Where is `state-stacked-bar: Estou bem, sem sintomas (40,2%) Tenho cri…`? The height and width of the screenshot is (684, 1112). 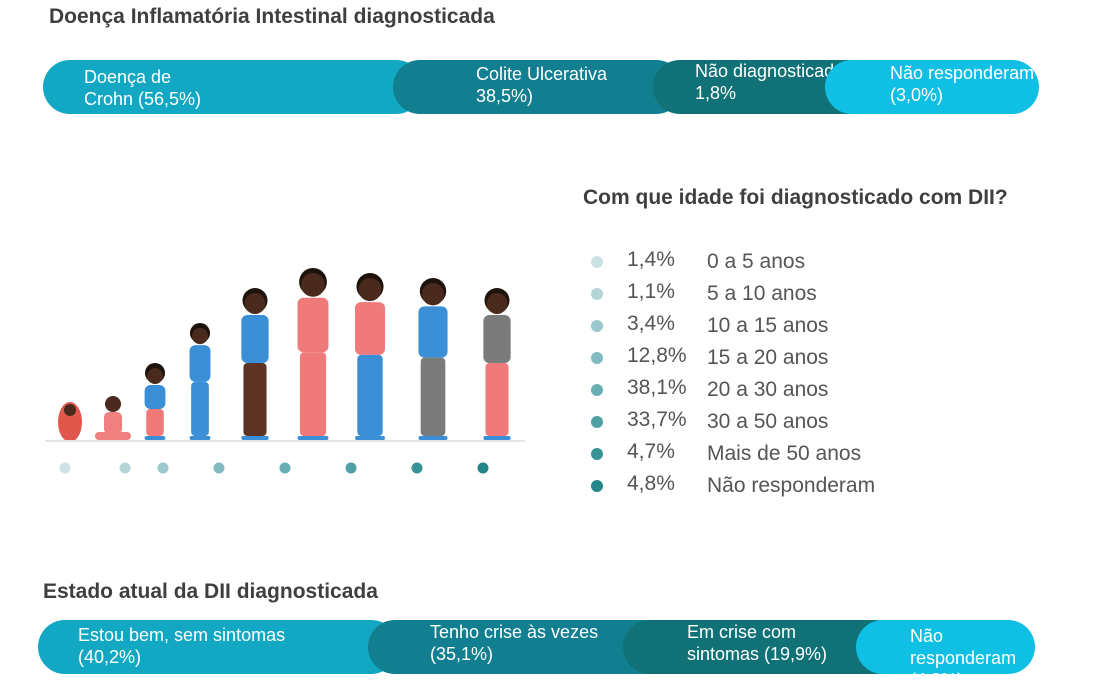 state-stacked-bar: Estou bem, sem sintomas (40,2%) Tenho cri… is located at coordinates (536, 652).